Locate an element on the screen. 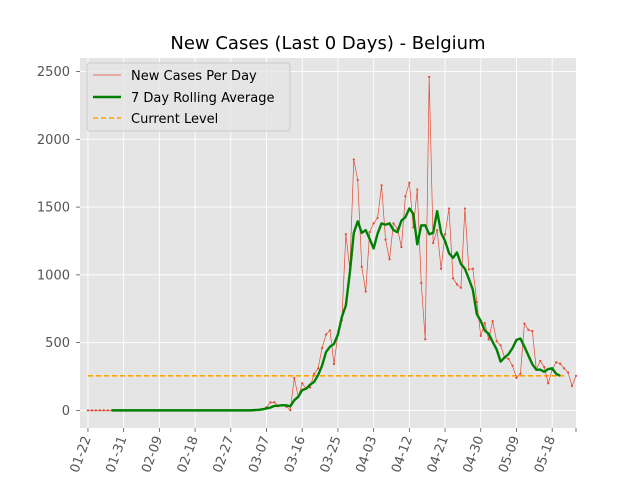  legend-label-current: Current Level is located at coordinates (174, 119).